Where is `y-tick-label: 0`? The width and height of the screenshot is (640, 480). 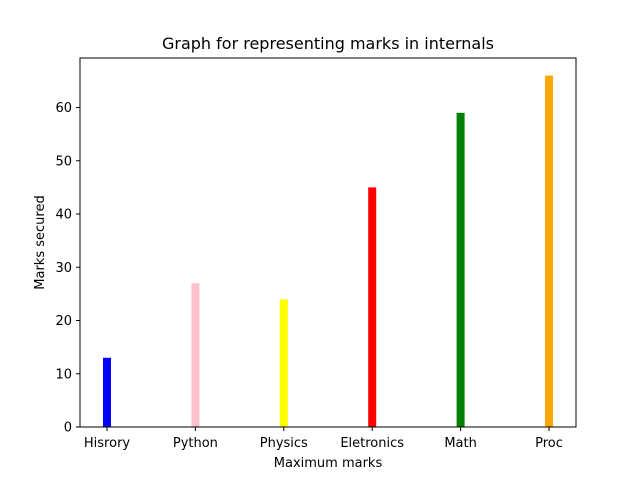
y-tick-label: 0 is located at coordinates (68, 428).